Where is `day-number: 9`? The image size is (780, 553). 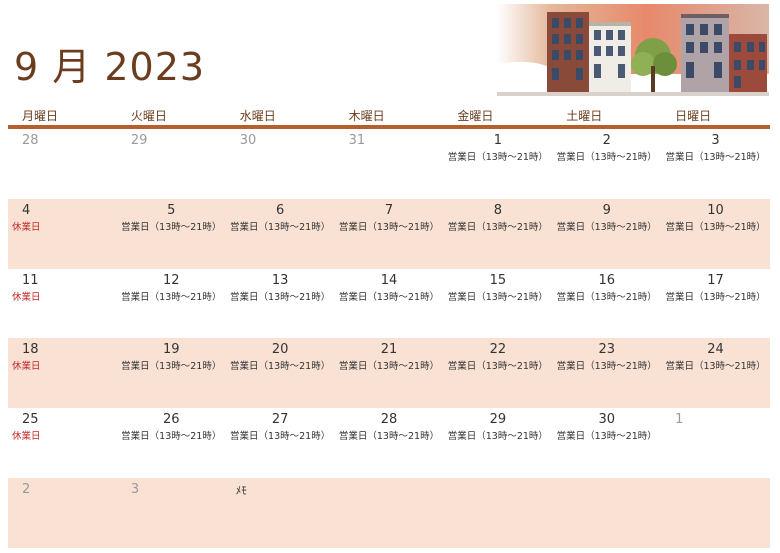 day-number: 9 is located at coordinates (606, 210).